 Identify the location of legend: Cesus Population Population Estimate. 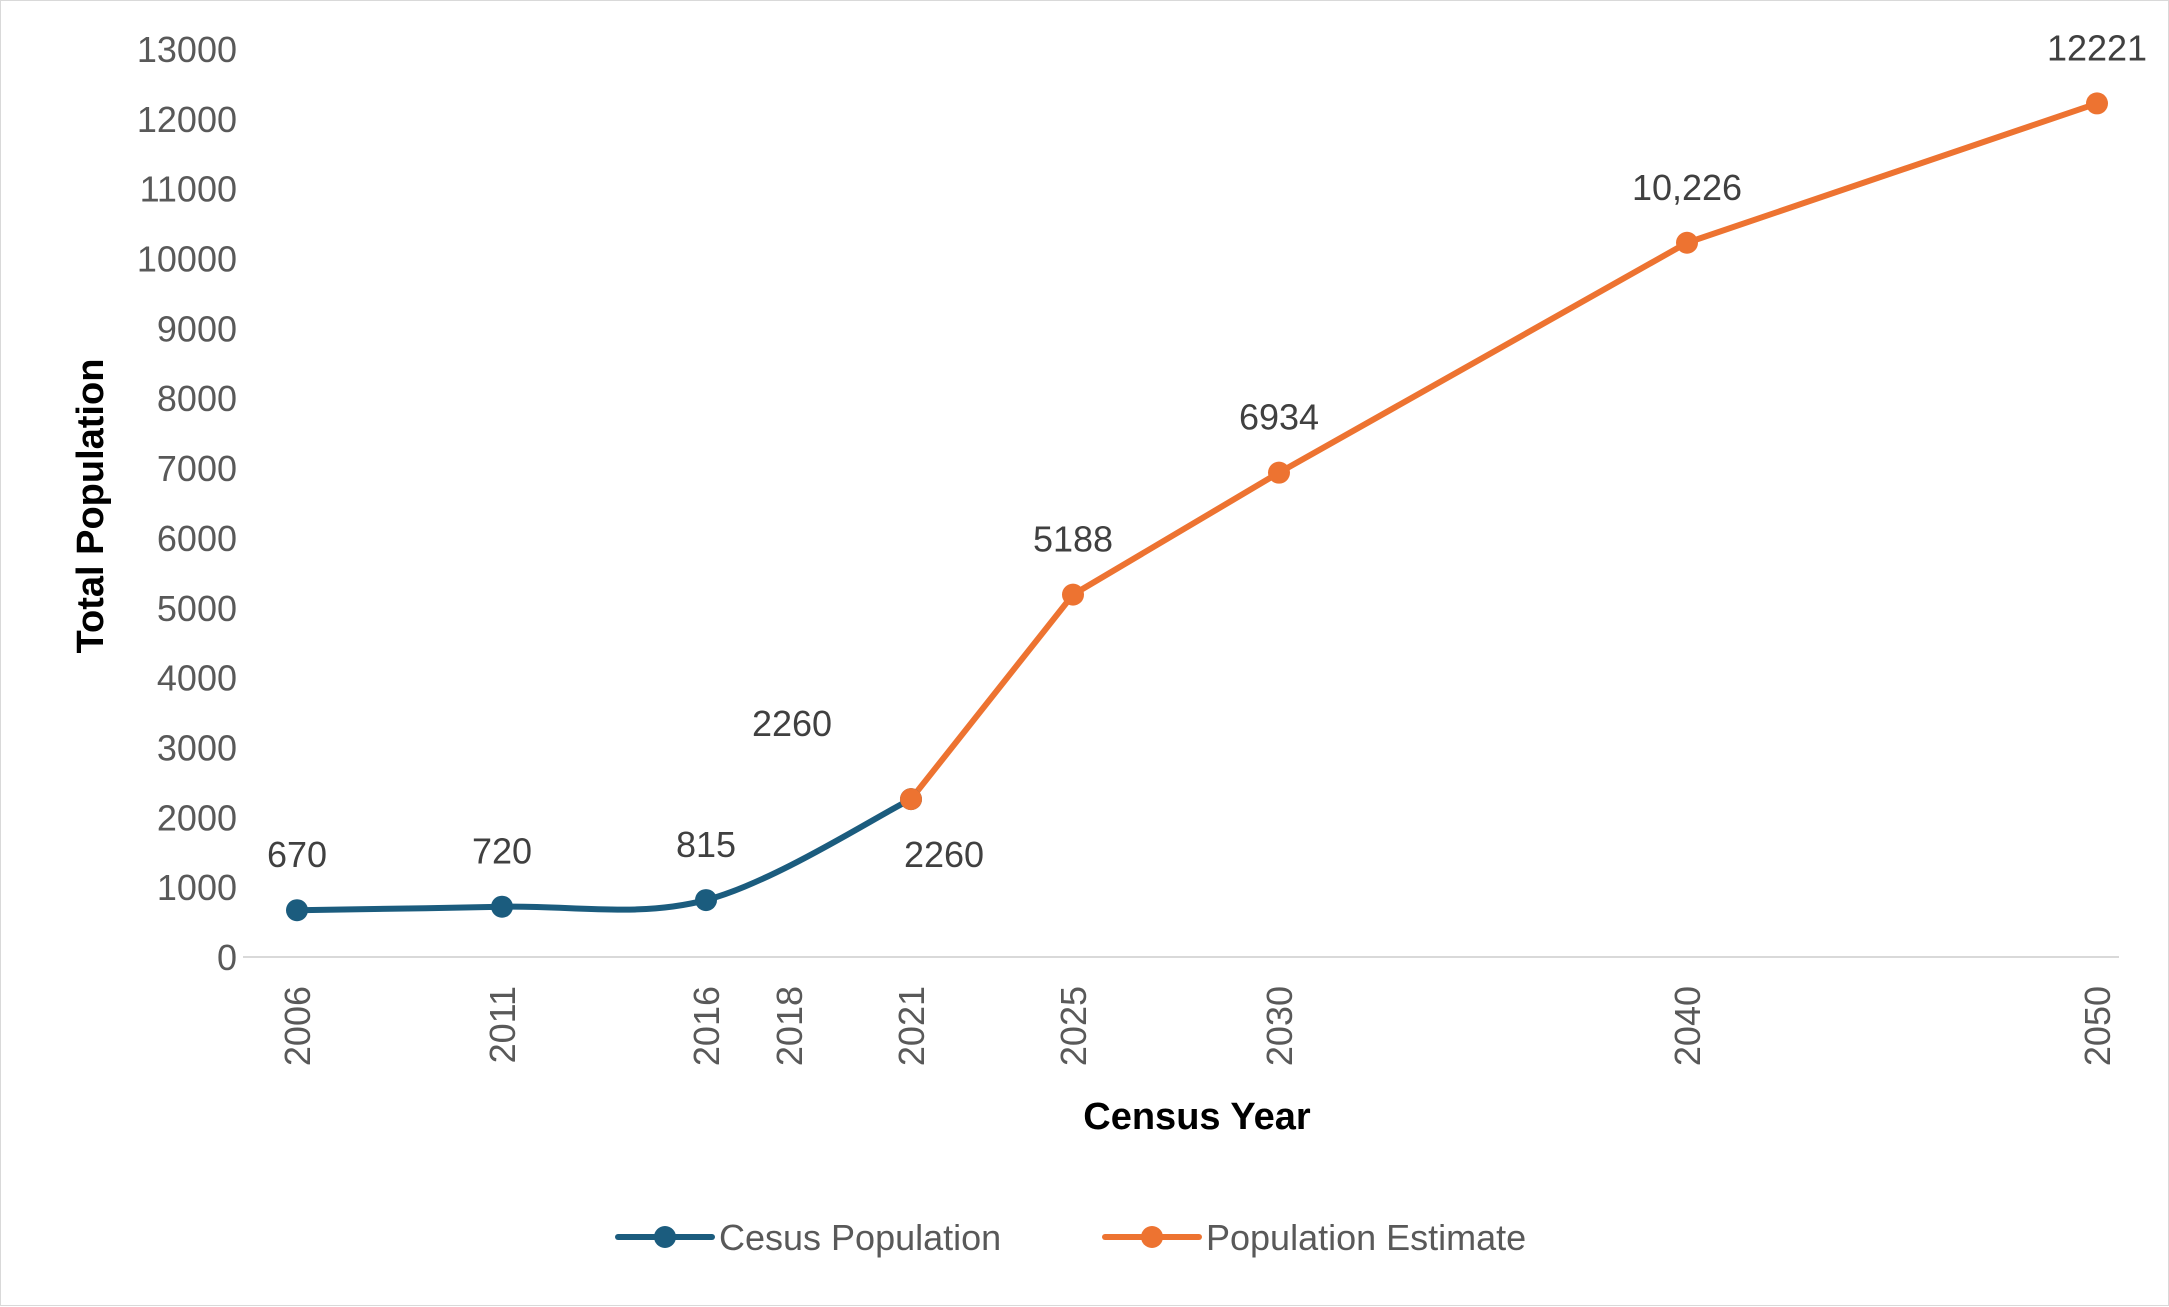
(1070, 1237).